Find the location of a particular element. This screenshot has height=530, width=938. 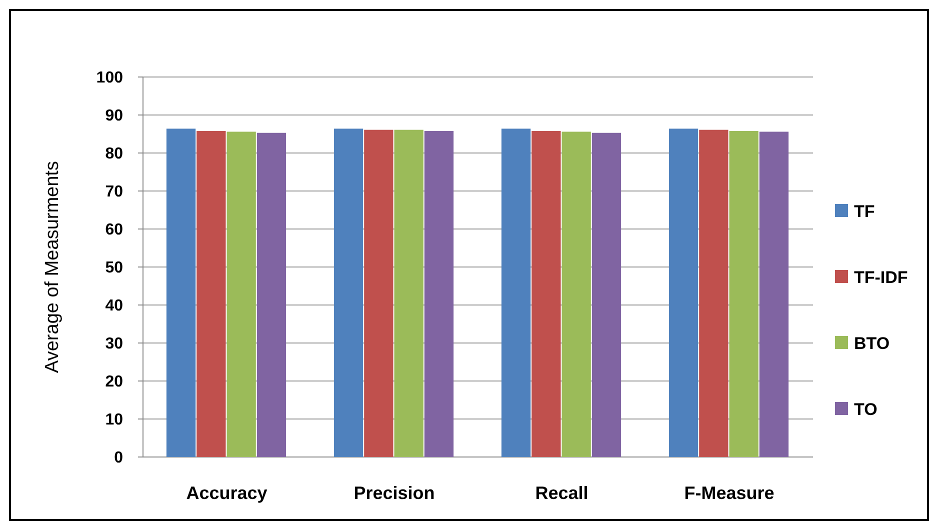

x-tick-label: F-Measure is located at coordinates (729, 493).